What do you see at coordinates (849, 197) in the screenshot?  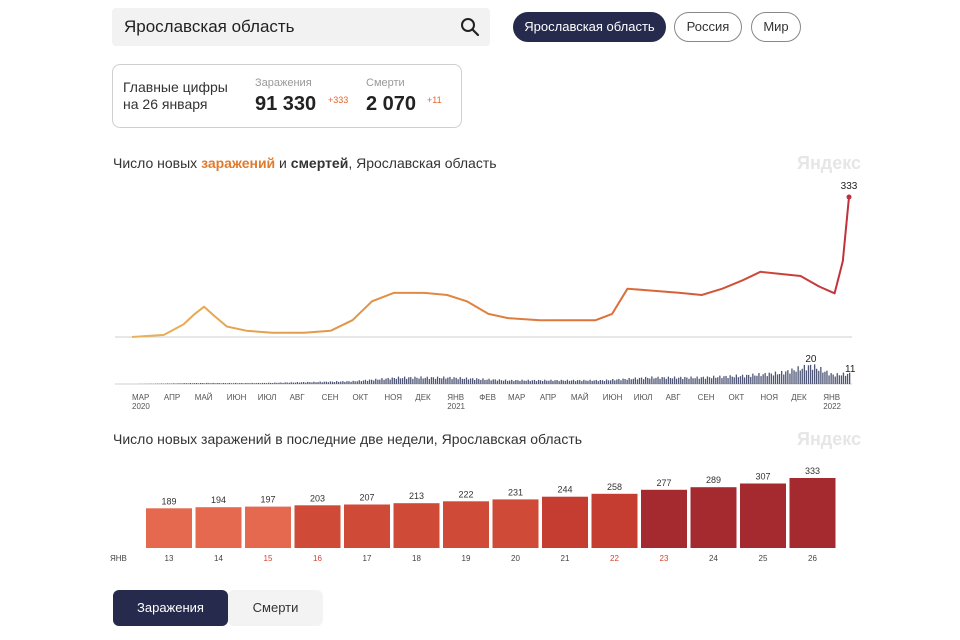 I see `last-point-marker` at bounding box center [849, 197].